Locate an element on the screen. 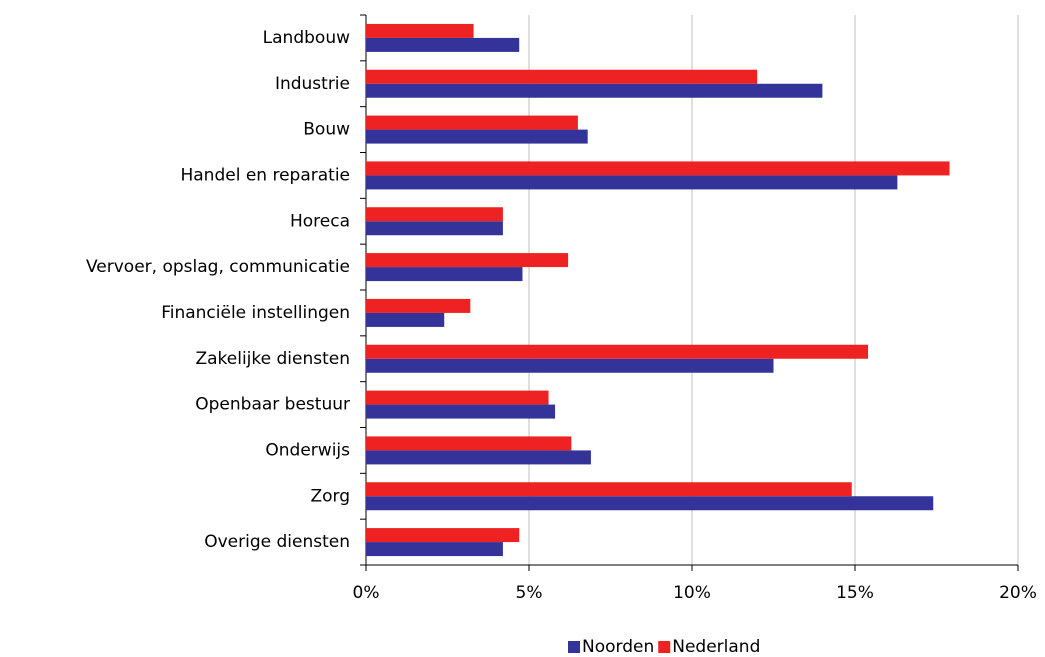  y-tick-label: Handel en reparatie is located at coordinates (265, 175).